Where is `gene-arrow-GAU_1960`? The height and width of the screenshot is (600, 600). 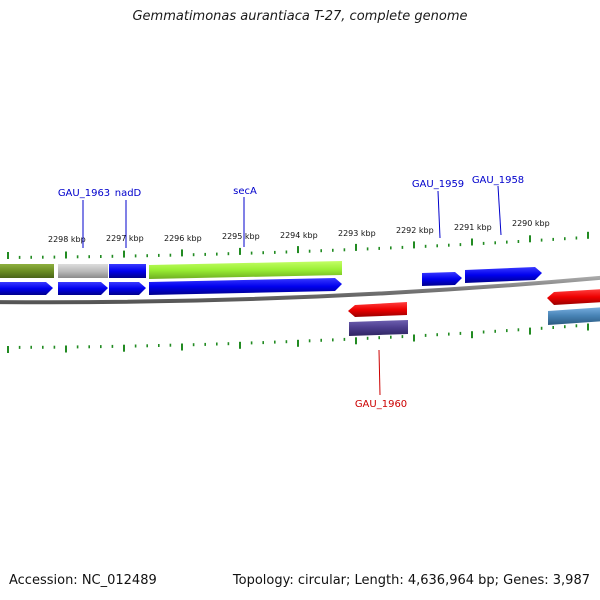 gene-arrow-GAU_1960 is located at coordinates (377, 309).